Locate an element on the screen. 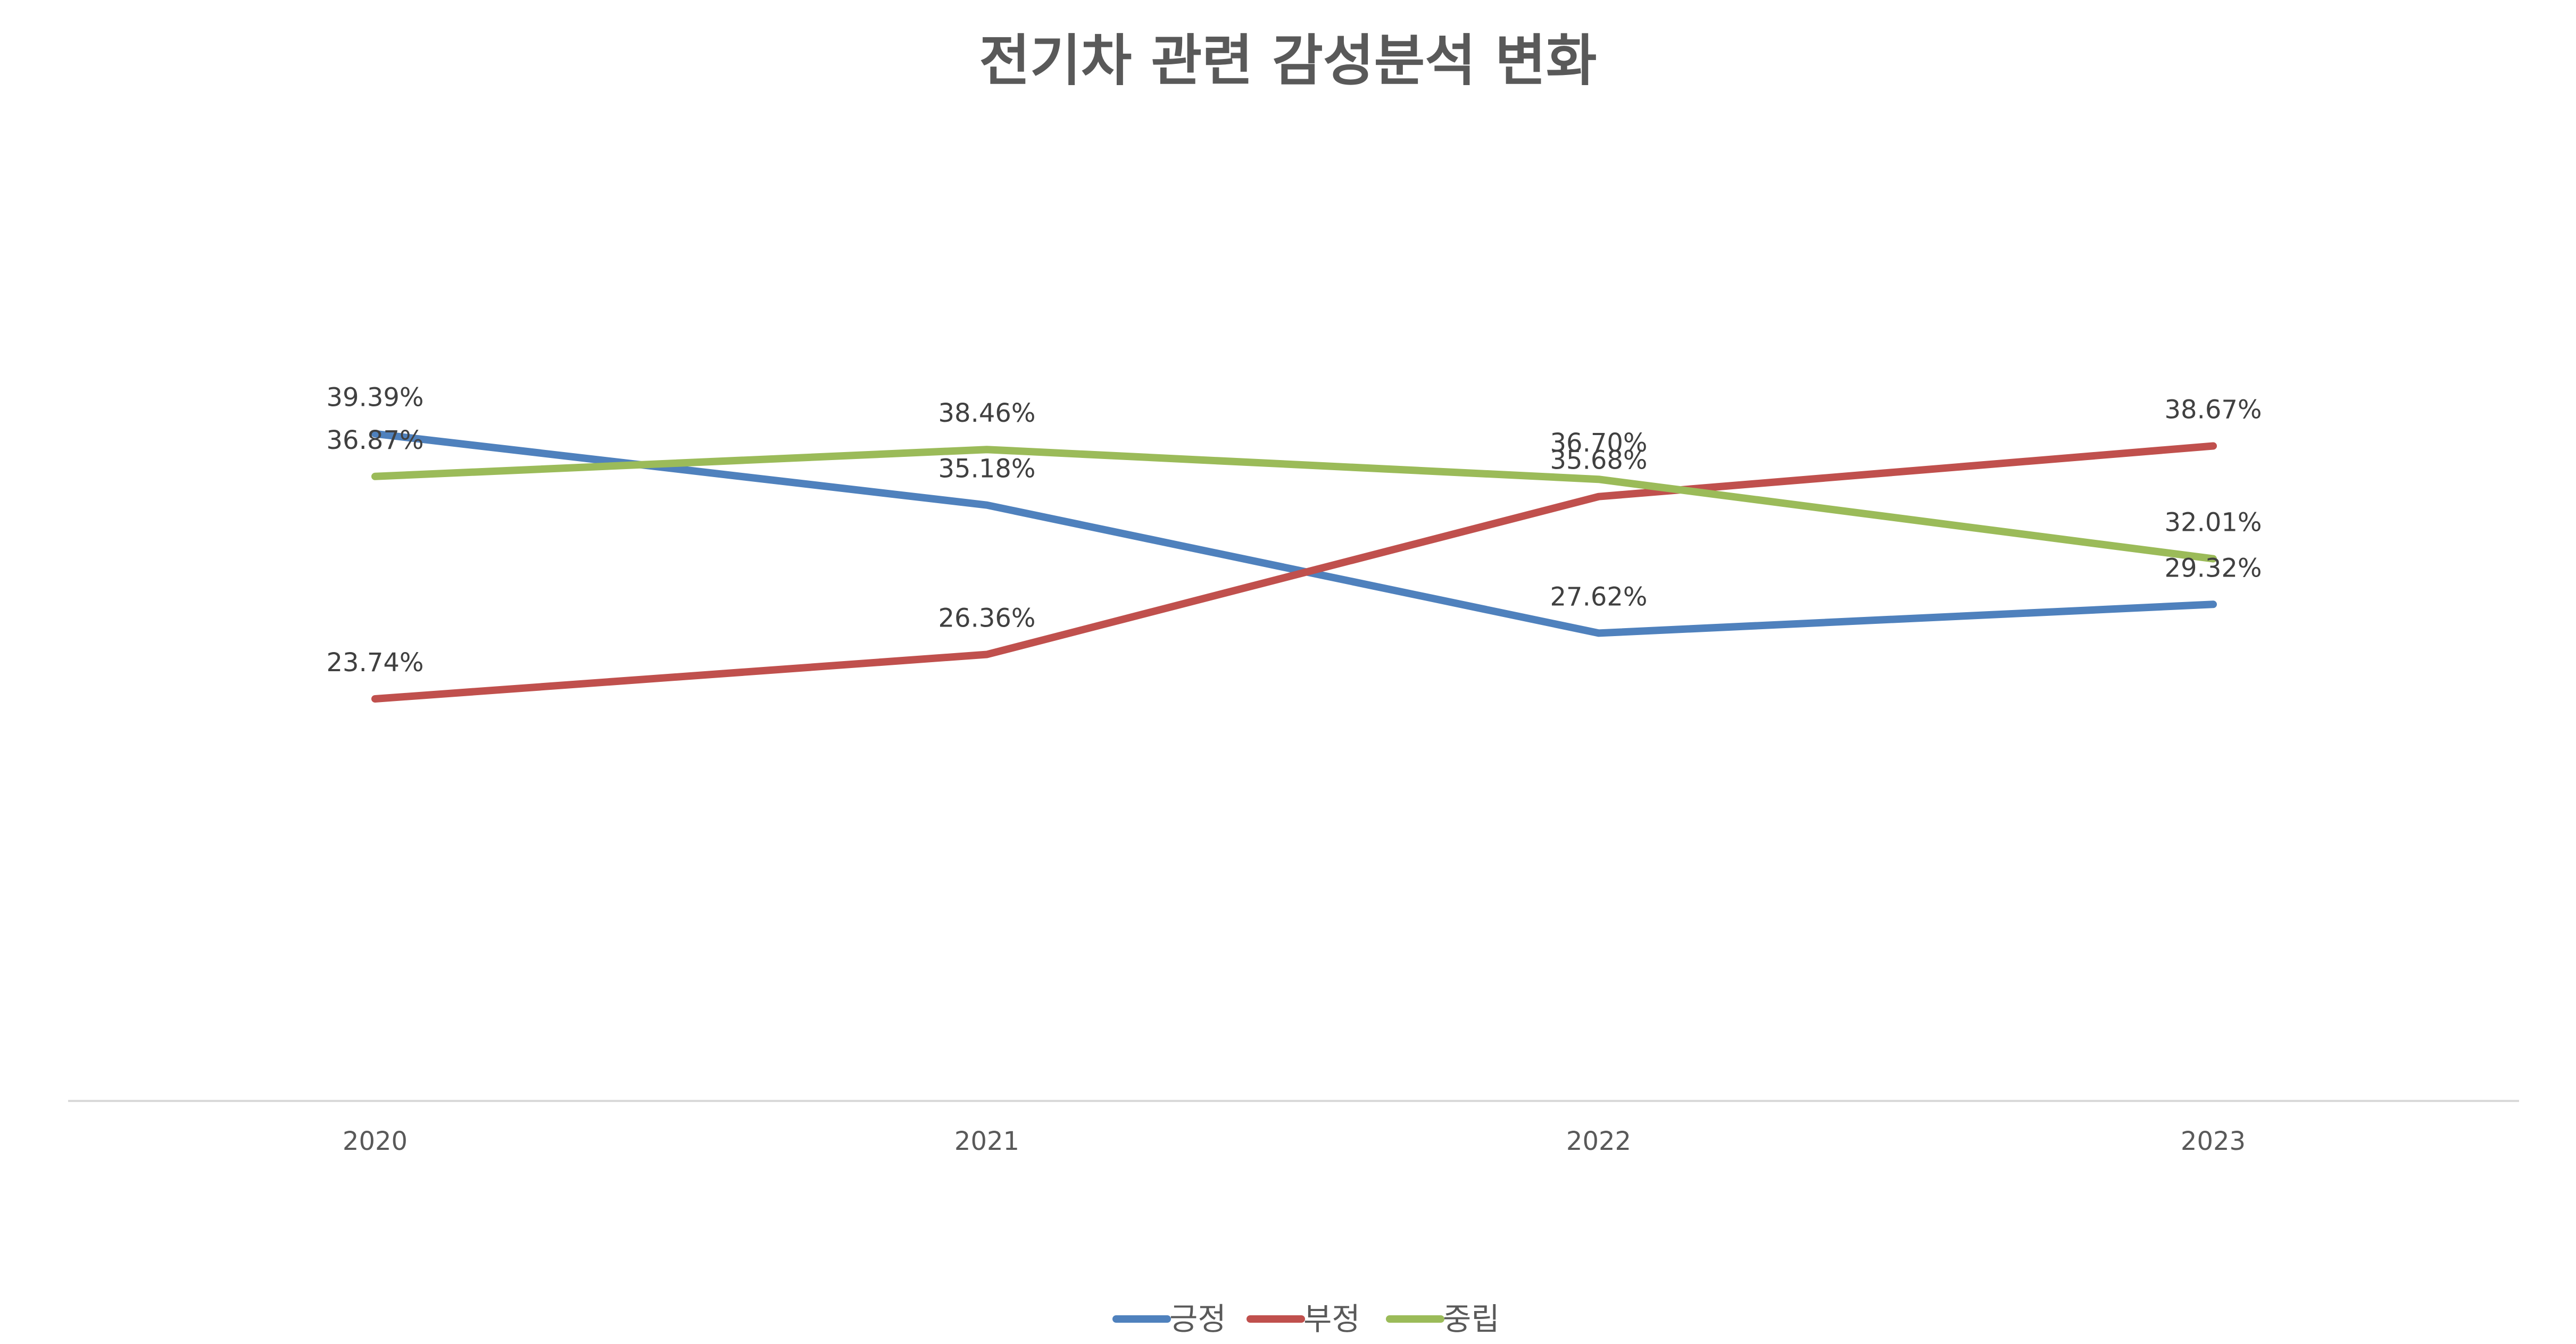 This screenshot has width=2576, height=1344. x-tick-label: 2020 is located at coordinates (375, 1141).